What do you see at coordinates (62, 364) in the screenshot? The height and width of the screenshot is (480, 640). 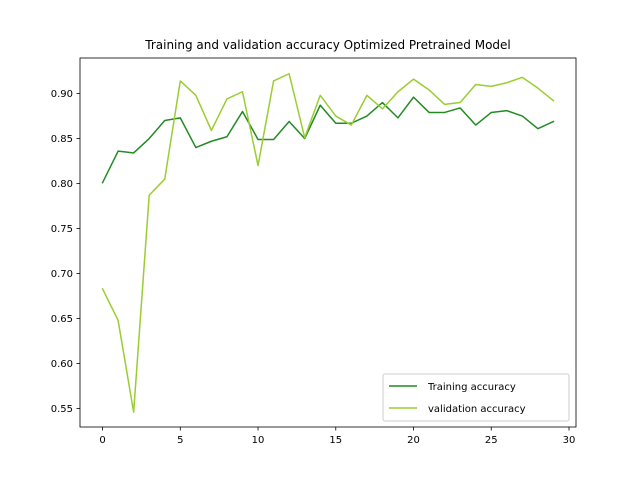 I see `y-tick-label: 0.60` at bounding box center [62, 364].